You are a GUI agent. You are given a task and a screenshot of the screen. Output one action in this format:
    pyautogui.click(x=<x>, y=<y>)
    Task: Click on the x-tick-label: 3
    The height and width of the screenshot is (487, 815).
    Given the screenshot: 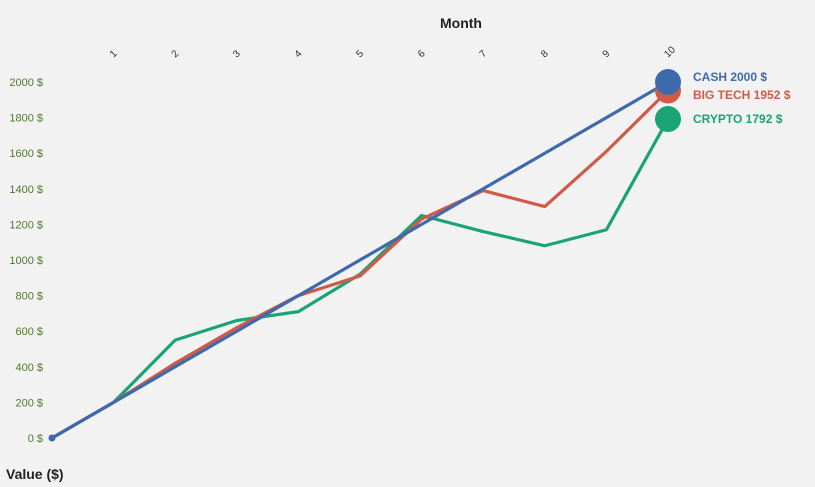 What is the action you would take?
    pyautogui.click(x=237, y=54)
    